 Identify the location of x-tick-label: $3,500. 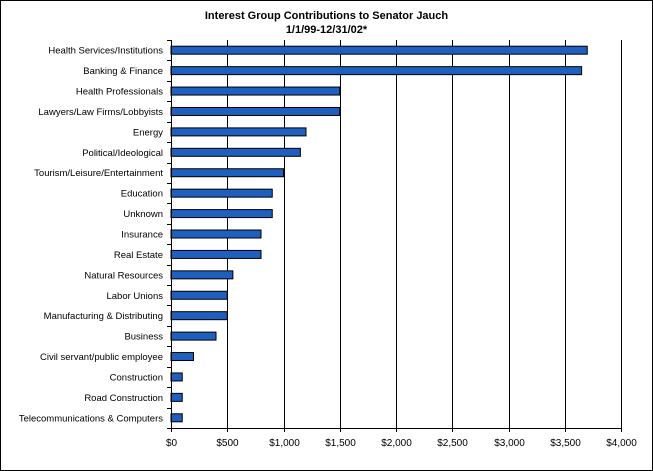
(565, 443).